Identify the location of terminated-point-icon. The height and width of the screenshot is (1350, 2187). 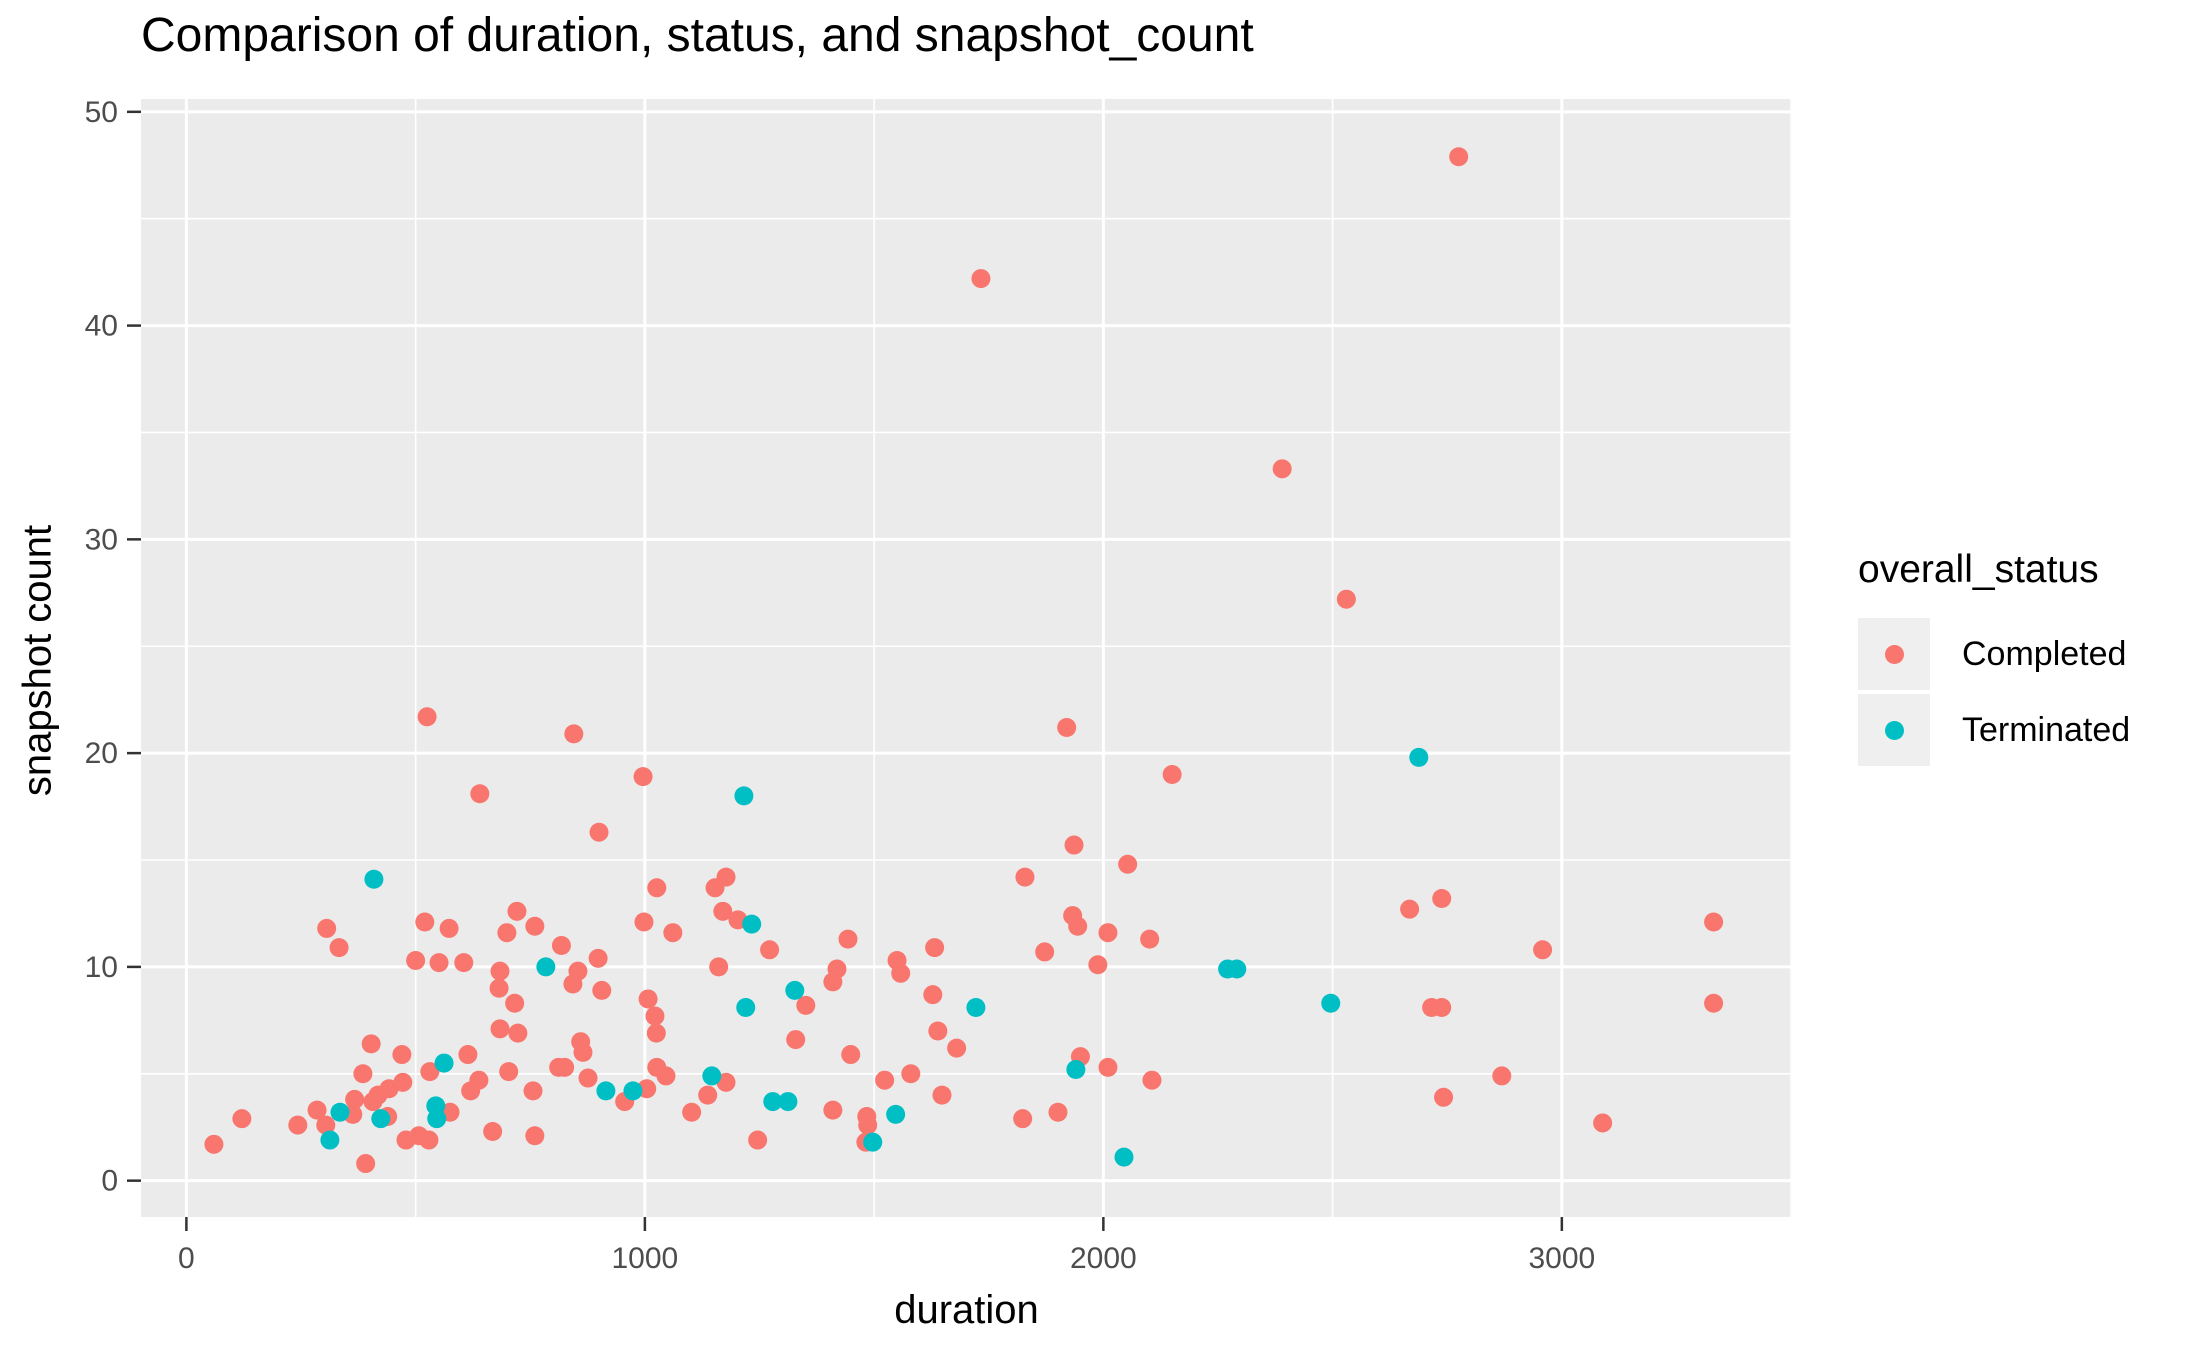
(1894, 730).